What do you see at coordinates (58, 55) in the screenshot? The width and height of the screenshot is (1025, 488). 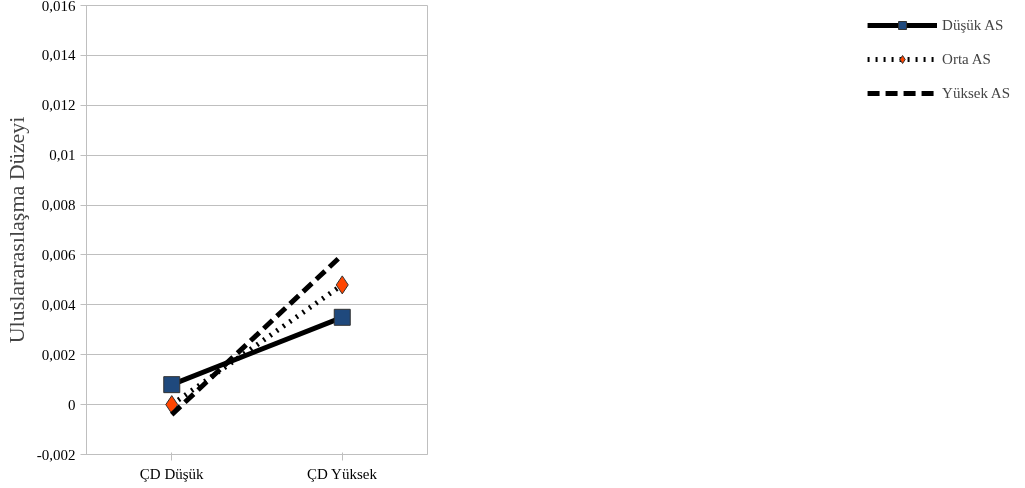 I see `y-tick-label: 0,014` at bounding box center [58, 55].